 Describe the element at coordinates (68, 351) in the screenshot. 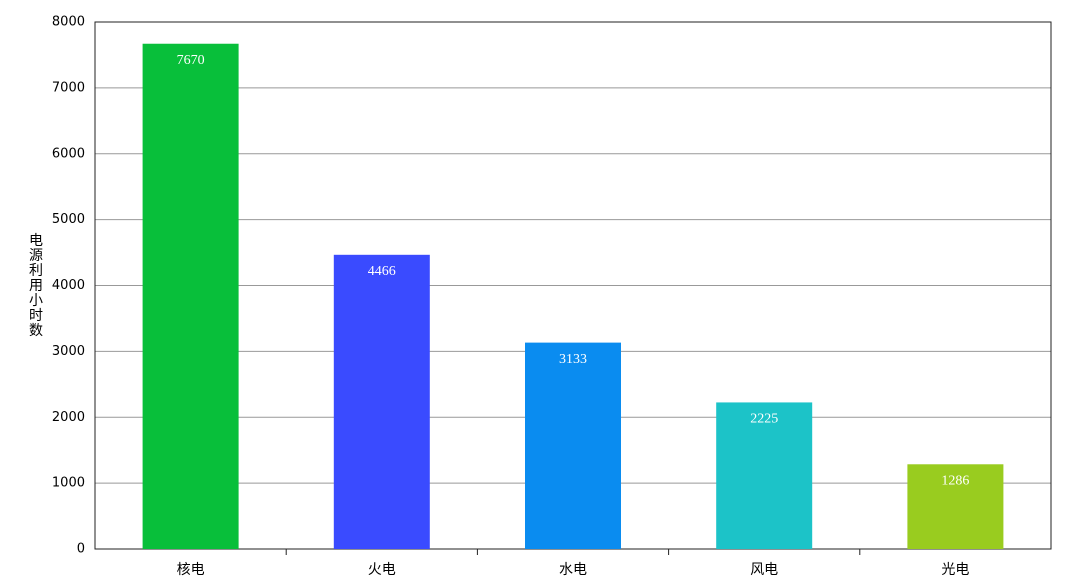

I see `y-tick-label: 3000` at that location.